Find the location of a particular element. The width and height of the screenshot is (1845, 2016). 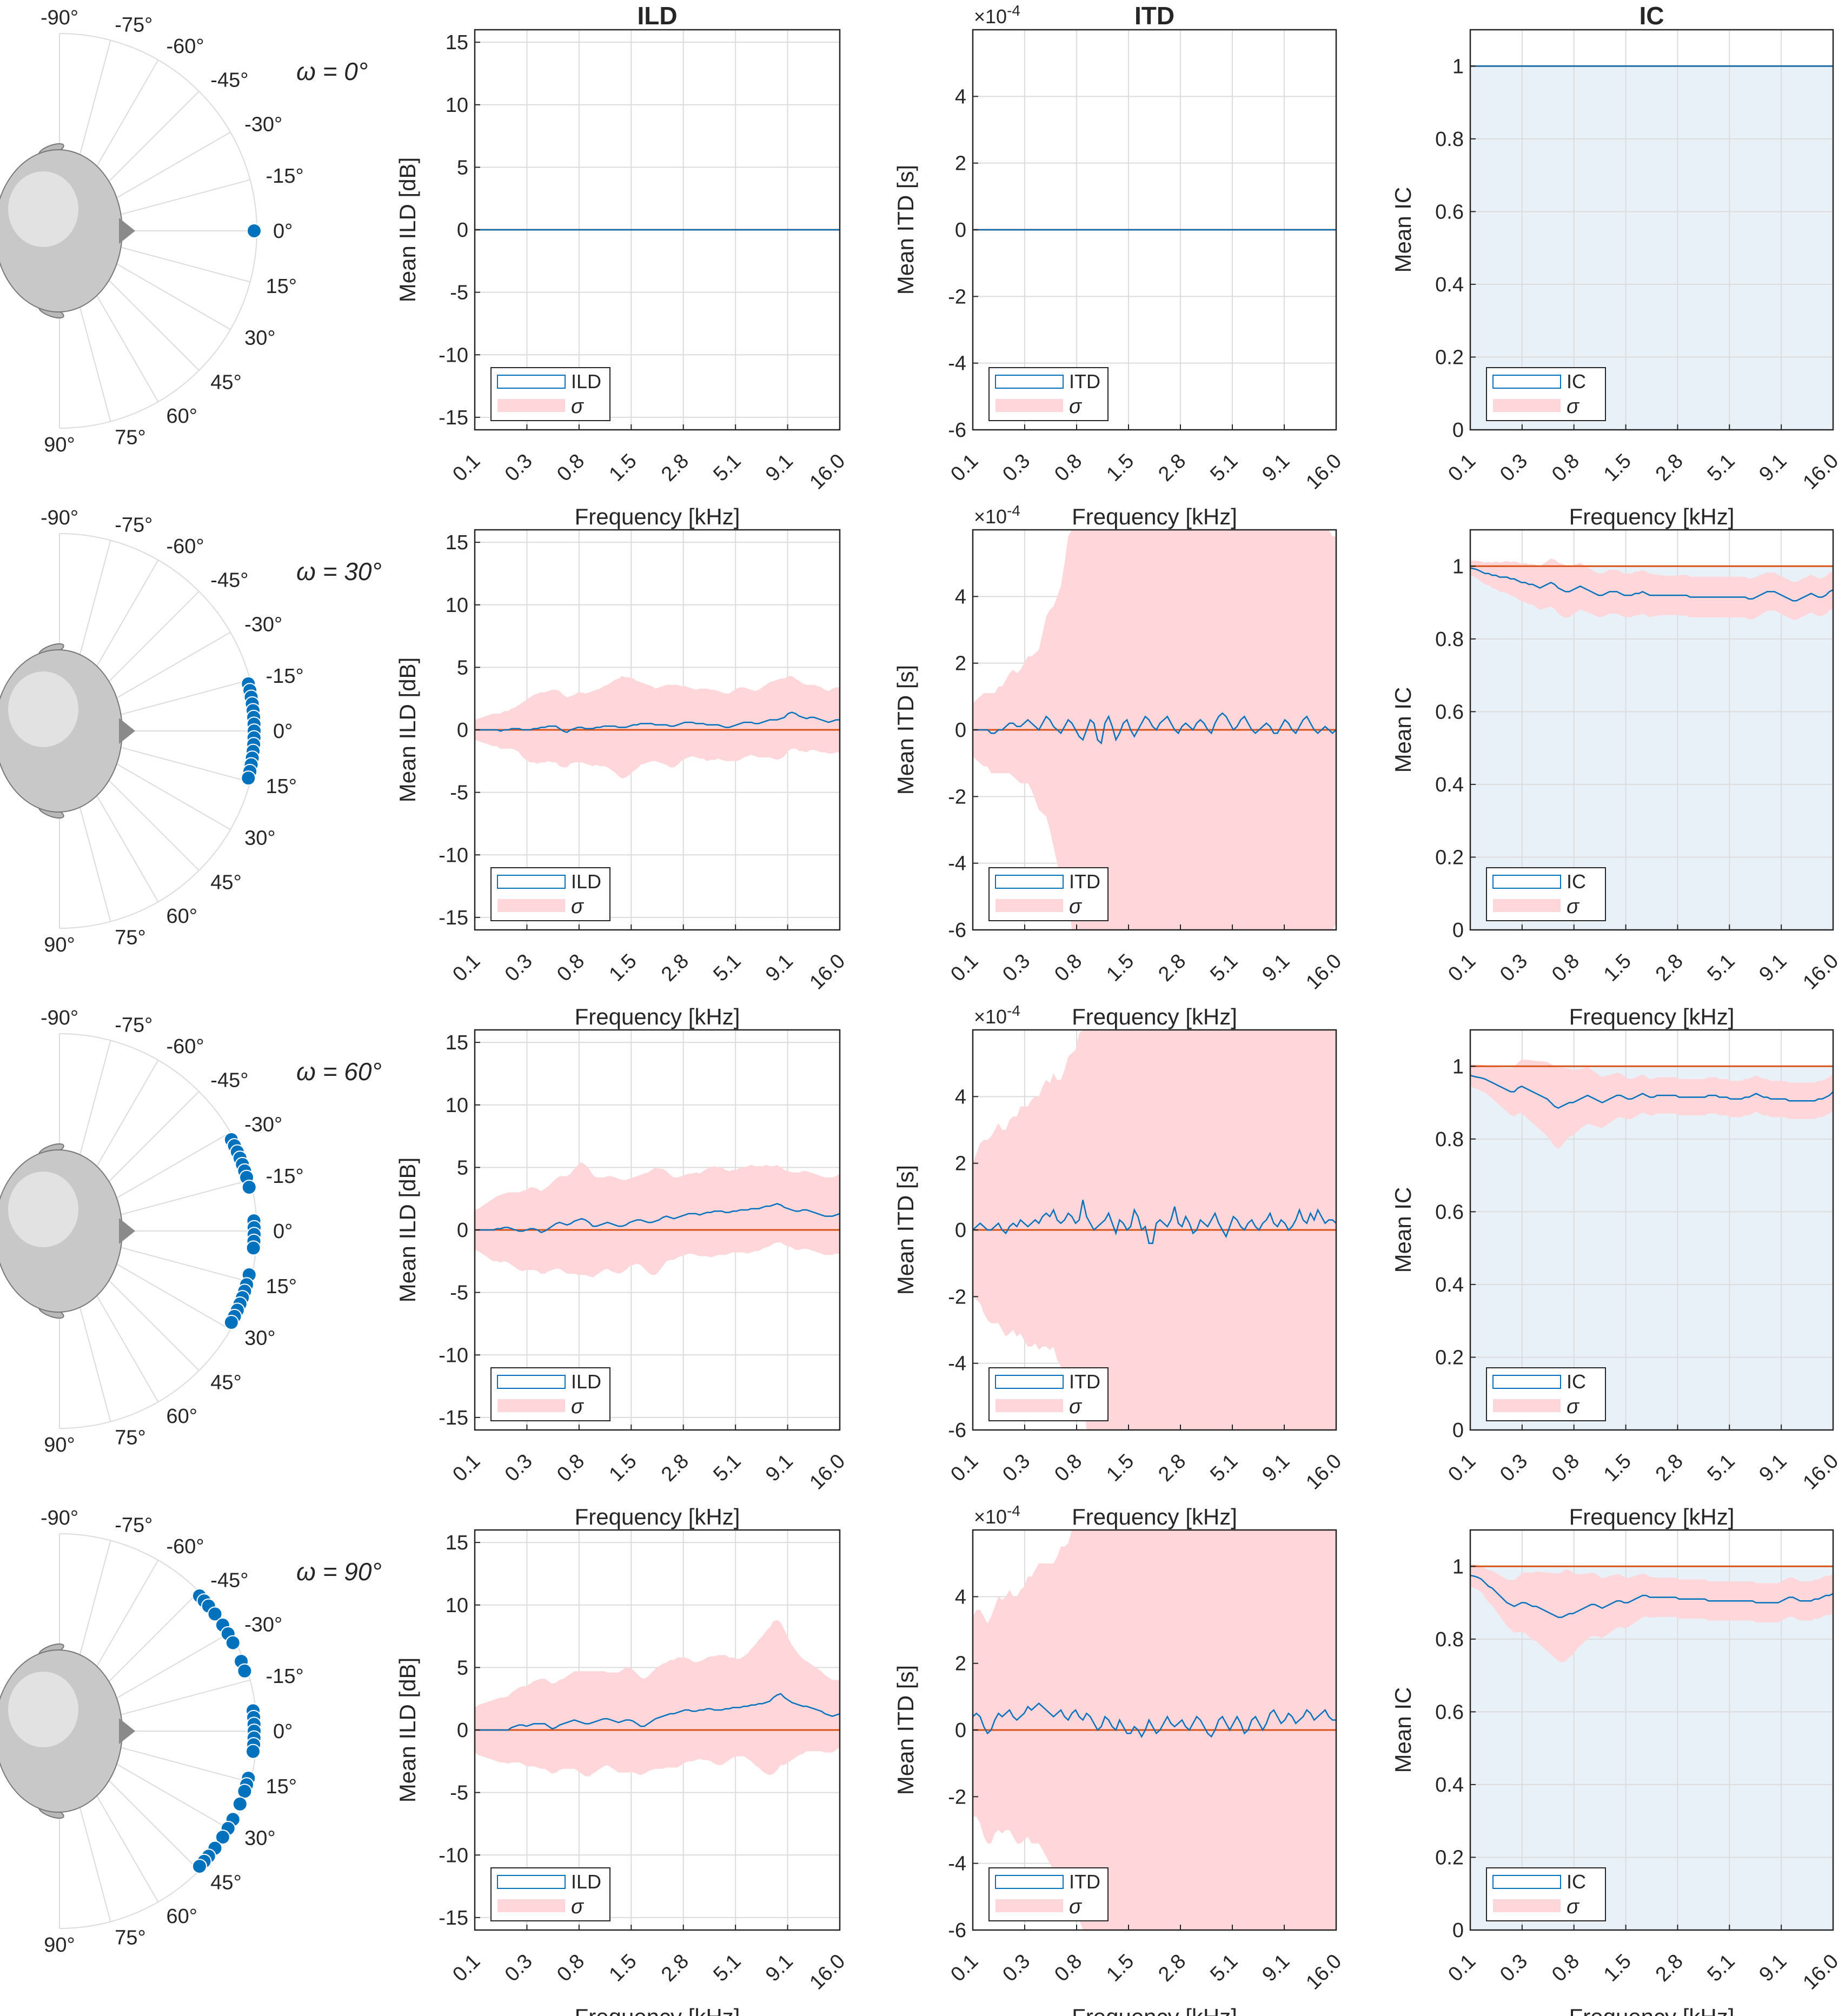

legend-label-mean: ITD is located at coordinates (1084, 1882).